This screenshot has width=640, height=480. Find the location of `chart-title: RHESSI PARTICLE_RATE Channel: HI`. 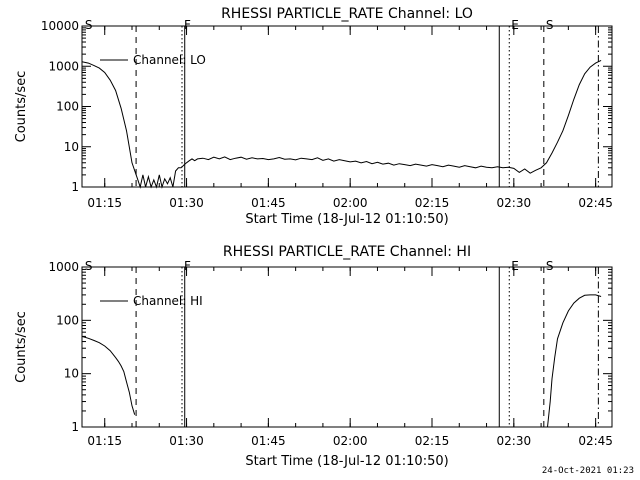

chart-title: RHESSI PARTICLE_RATE Channel: HI is located at coordinates (347, 252).